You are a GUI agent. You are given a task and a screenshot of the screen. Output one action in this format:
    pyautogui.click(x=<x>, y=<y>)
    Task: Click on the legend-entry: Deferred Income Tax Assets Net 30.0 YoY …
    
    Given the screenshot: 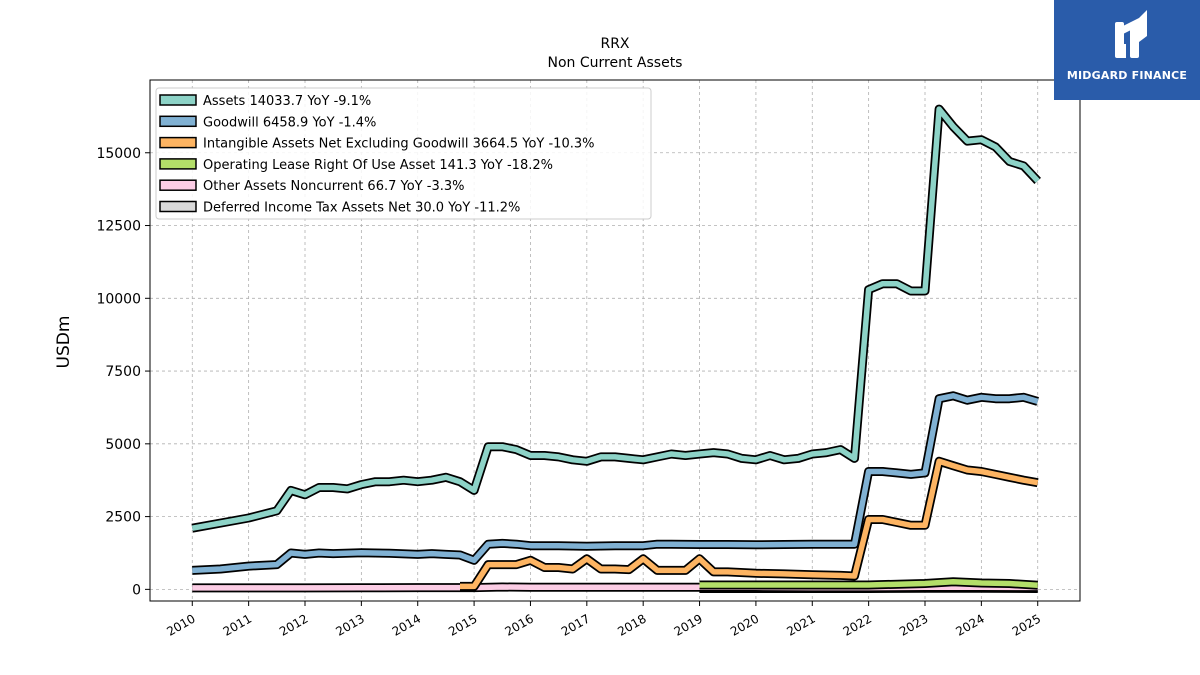 What is the action you would take?
    pyautogui.click(x=339, y=208)
    